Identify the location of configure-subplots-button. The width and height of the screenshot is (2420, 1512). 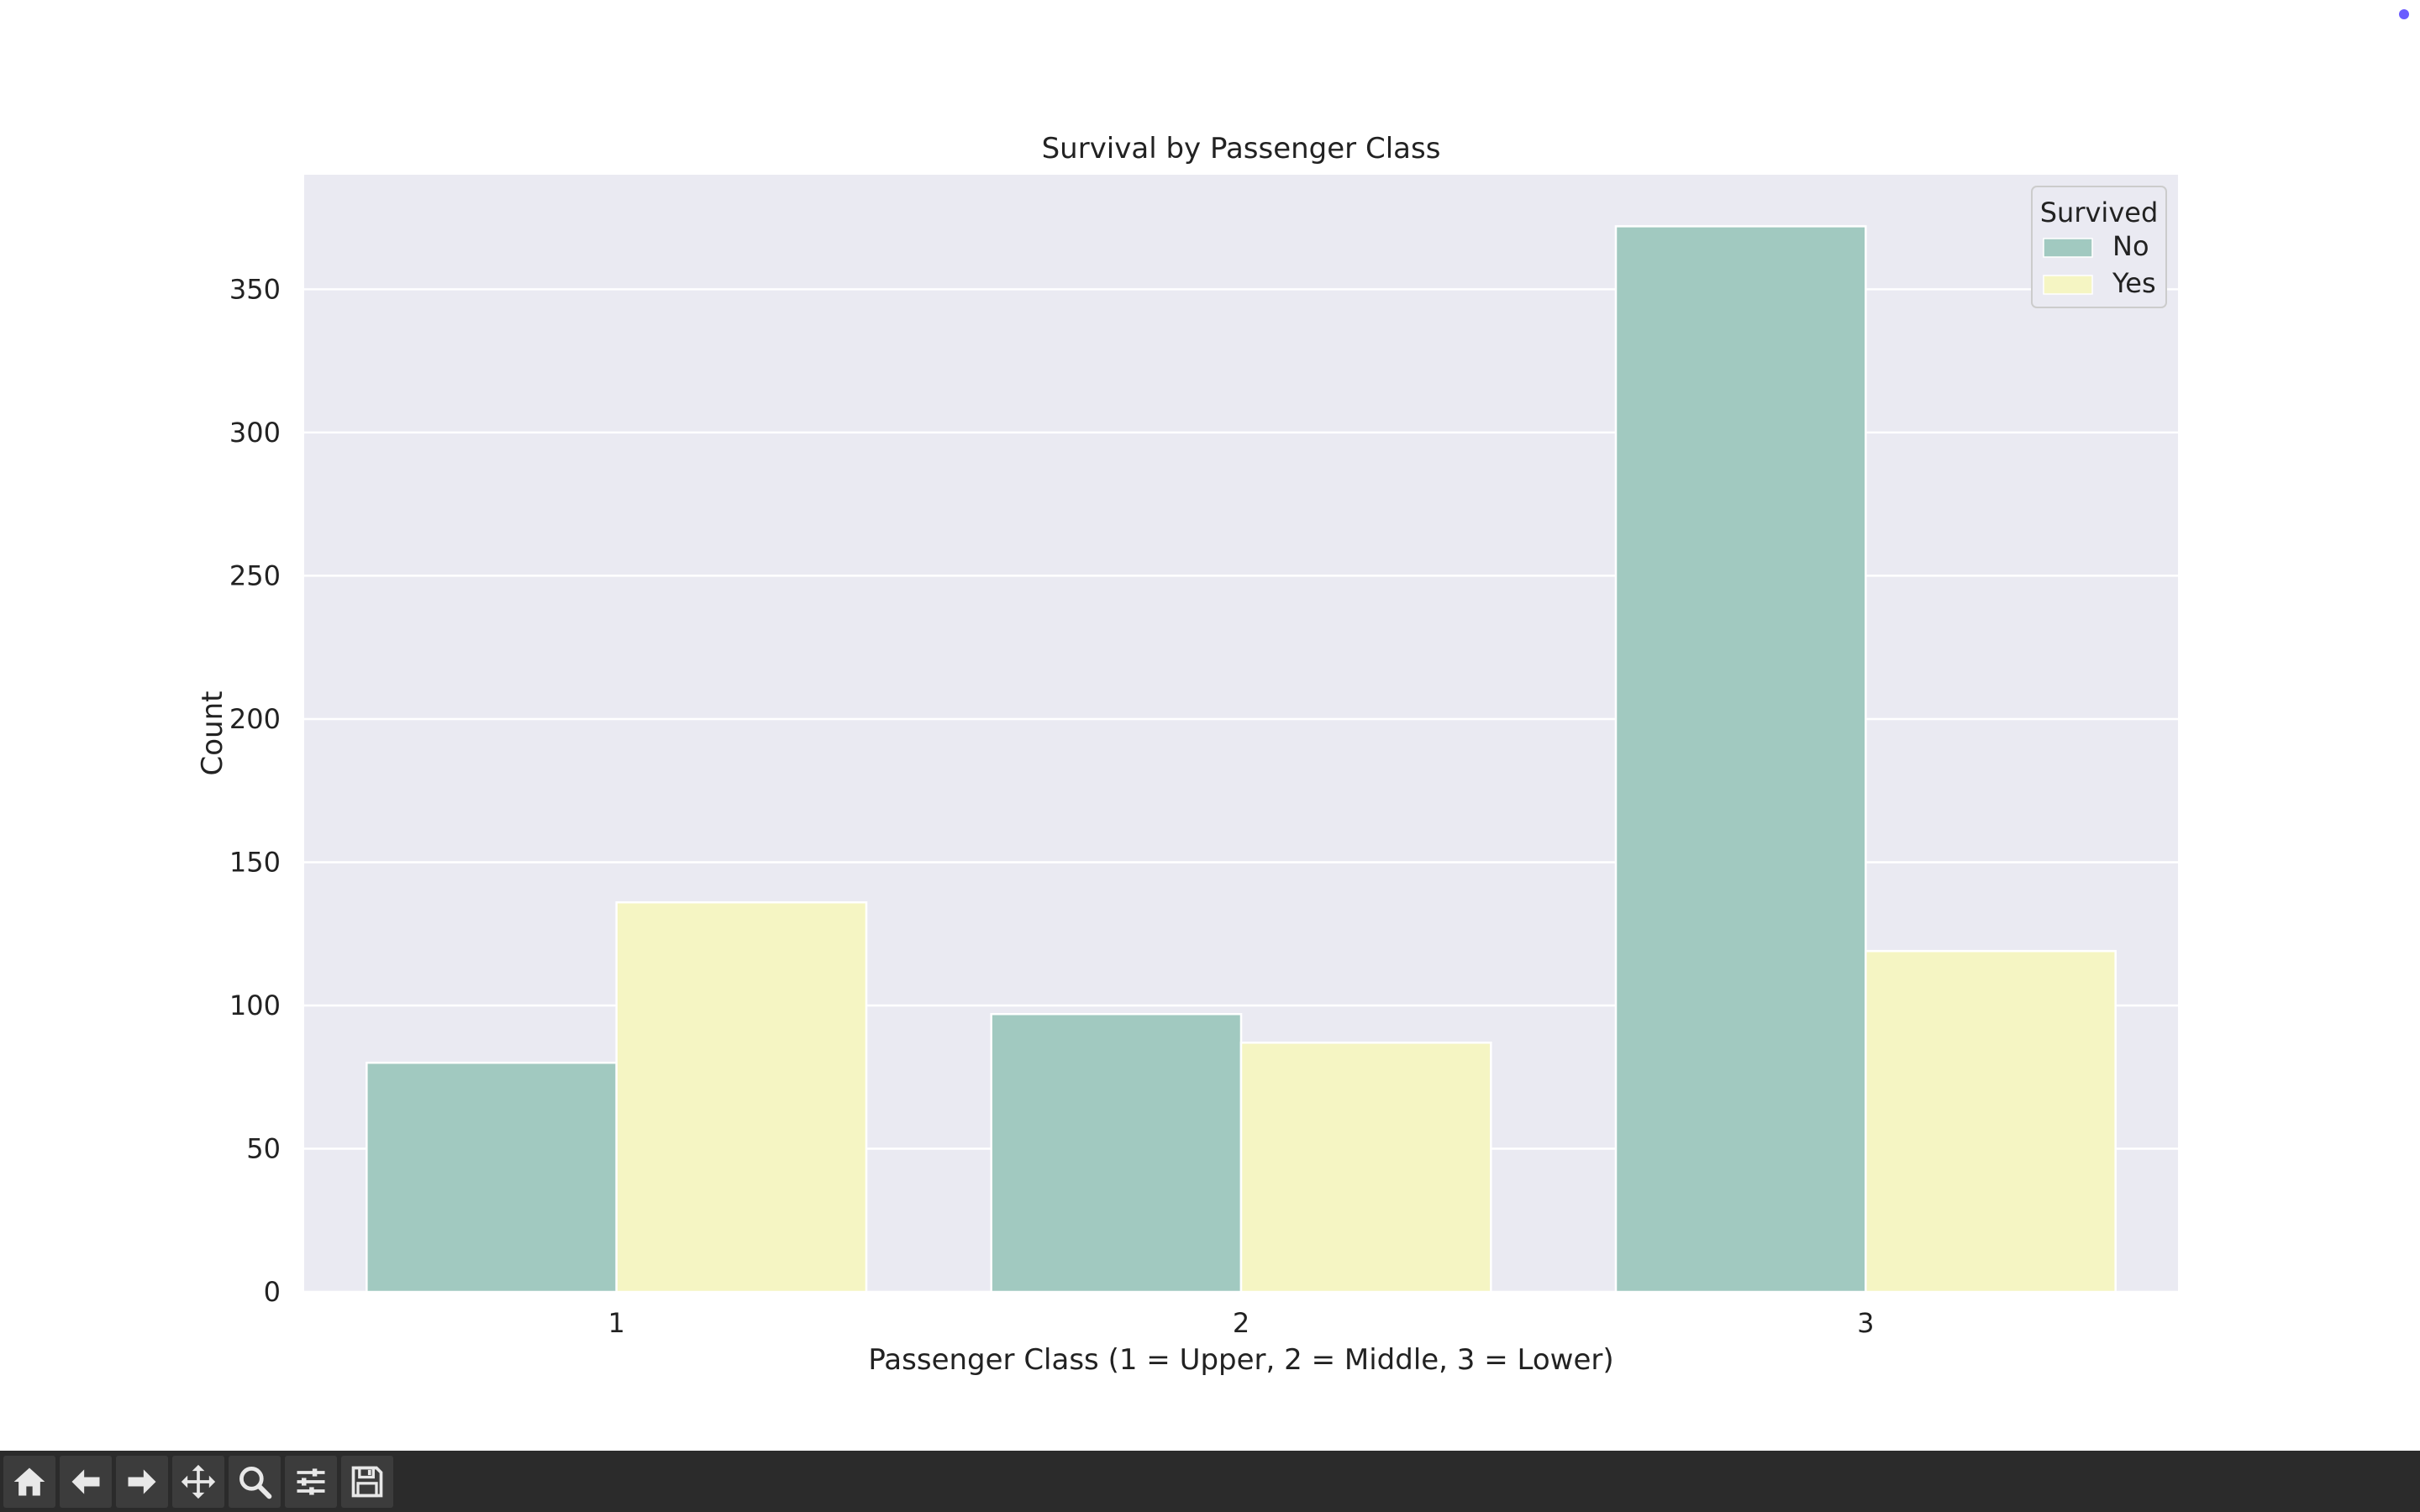
(311, 1481).